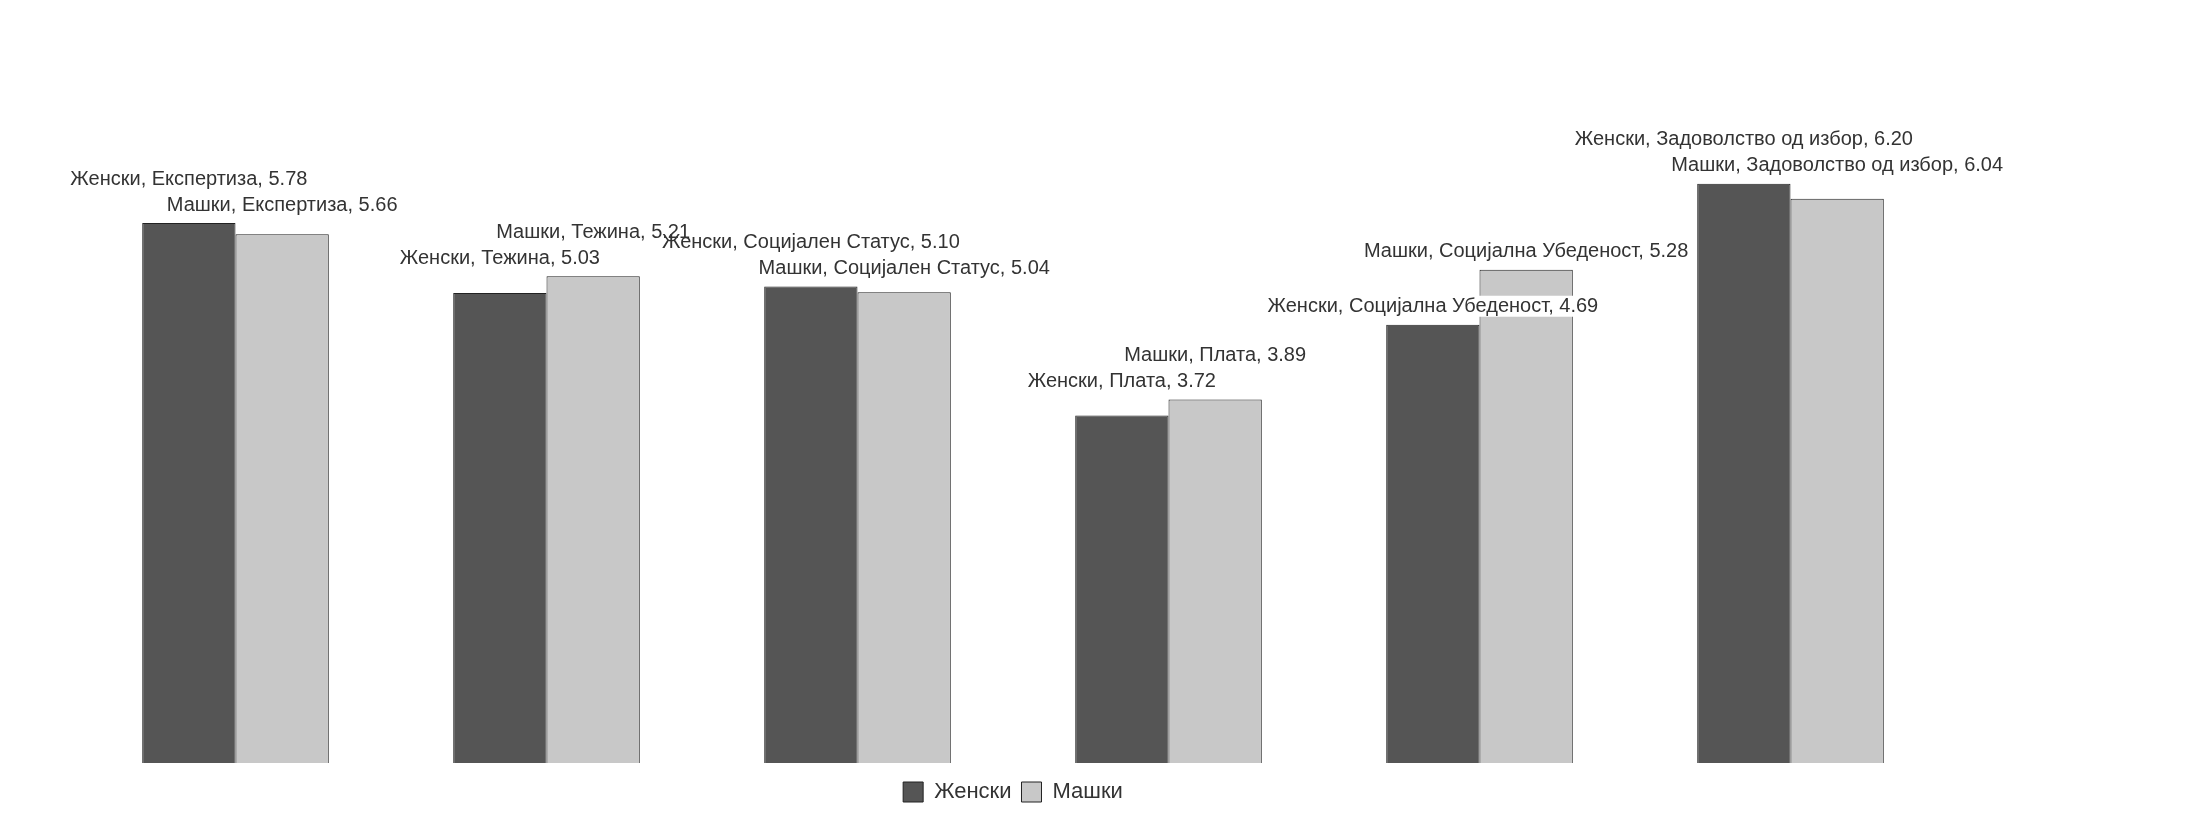 This screenshot has height=813, width=2186. What do you see at coordinates (189, 177) in the screenshot?
I see `data-label: Женски, Експертиза, 5.78` at bounding box center [189, 177].